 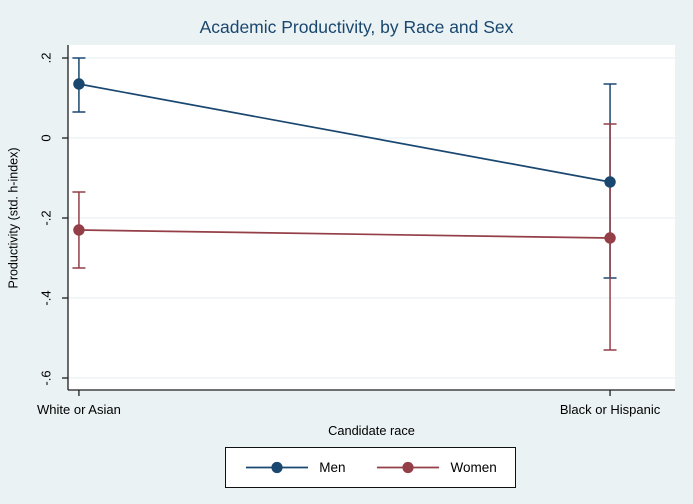 What do you see at coordinates (356, 27) in the screenshot?
I see `chart-title: Academic Productivity, by Race and Sex` at bounding box center [356, 27].